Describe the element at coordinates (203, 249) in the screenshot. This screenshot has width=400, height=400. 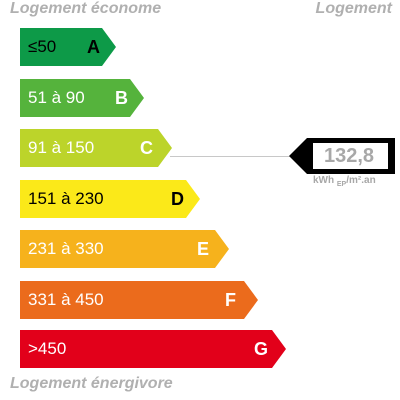
I see `band-e-letter: E` at that location.